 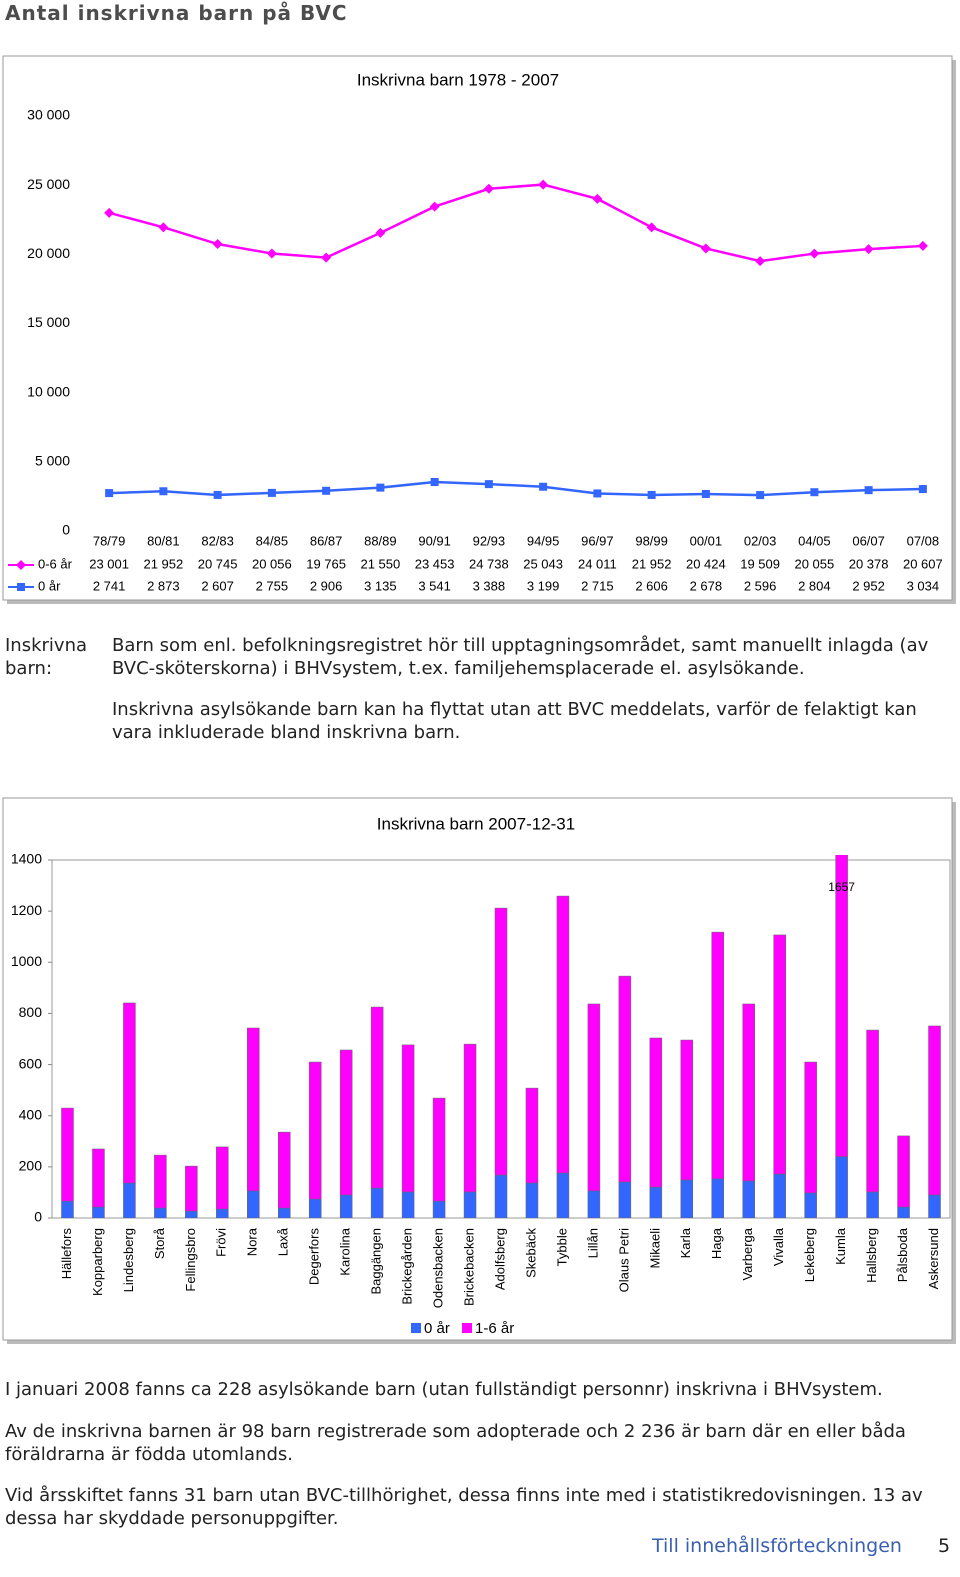 What do you see at coordinates (217, 585) in the screenshot?
I see `value-label: 2 607` at bounding box center [217, 585].